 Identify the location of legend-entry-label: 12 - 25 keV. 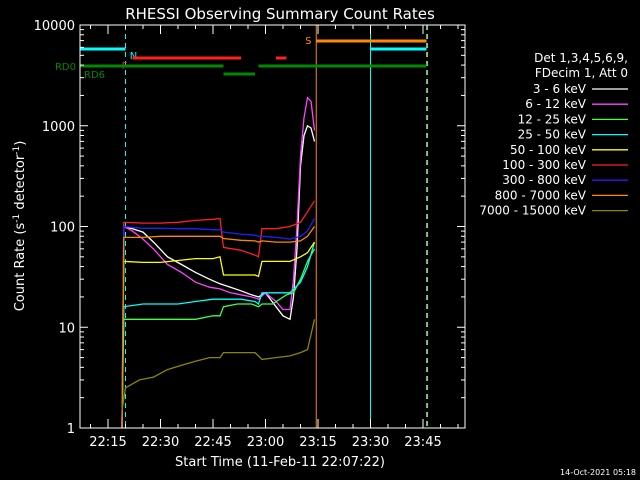
(552, 119).